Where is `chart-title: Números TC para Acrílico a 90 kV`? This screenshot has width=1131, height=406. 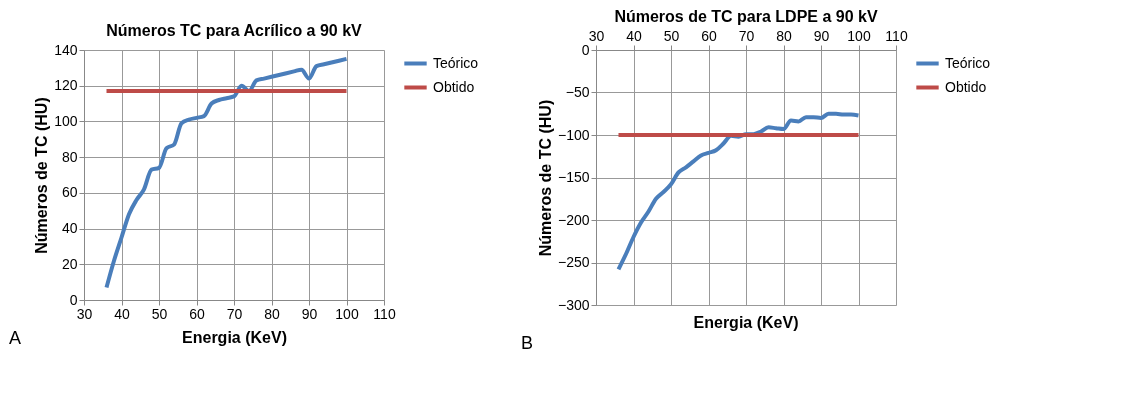
chart-title: Números TC para Acrílico a 90 kV is located at coordinates (234, 30).